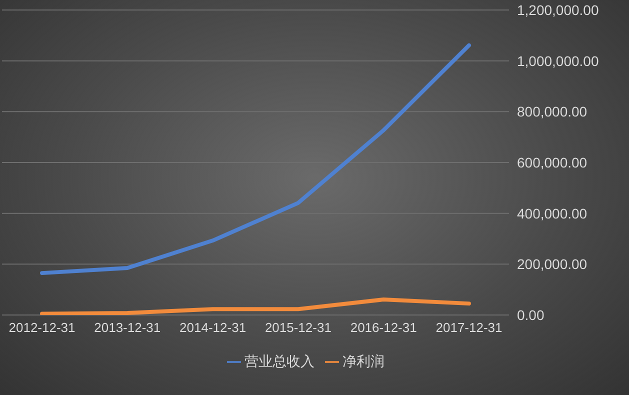 The image size is (629, 395). Describe the element at coordinates (552, 162) in the screenshot. I see `y-tick-label: 600,000.00` at that location.